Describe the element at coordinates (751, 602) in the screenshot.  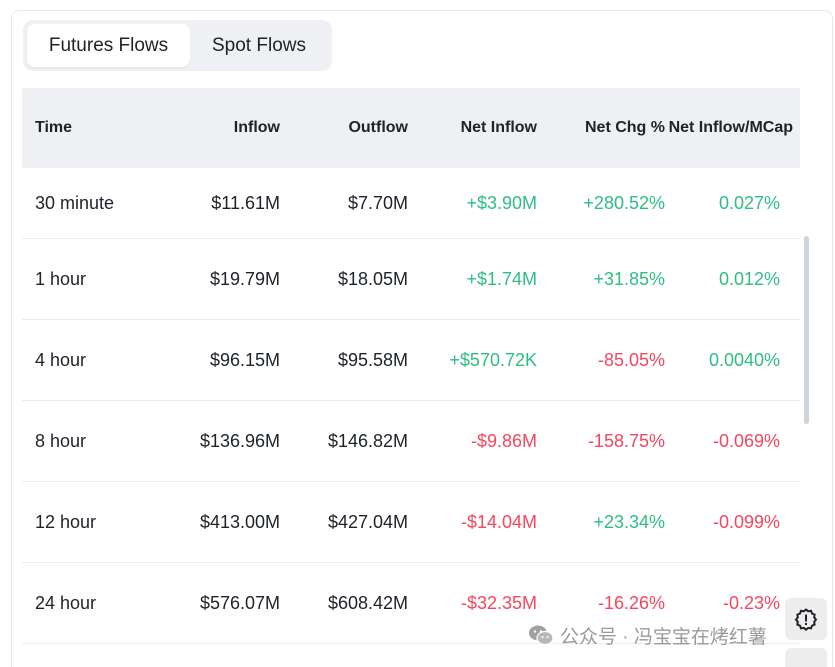
I see `cell-net-inflow-mcap: -0.23%` at that location.